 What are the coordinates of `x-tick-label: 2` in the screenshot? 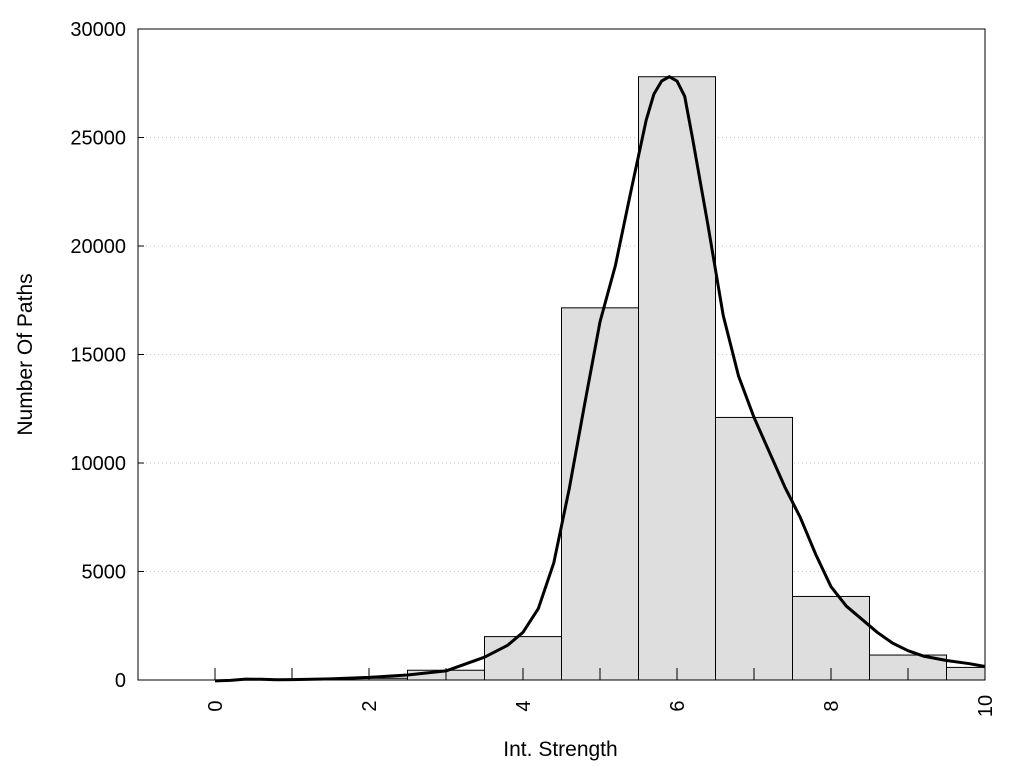 It's located at (370, 705).